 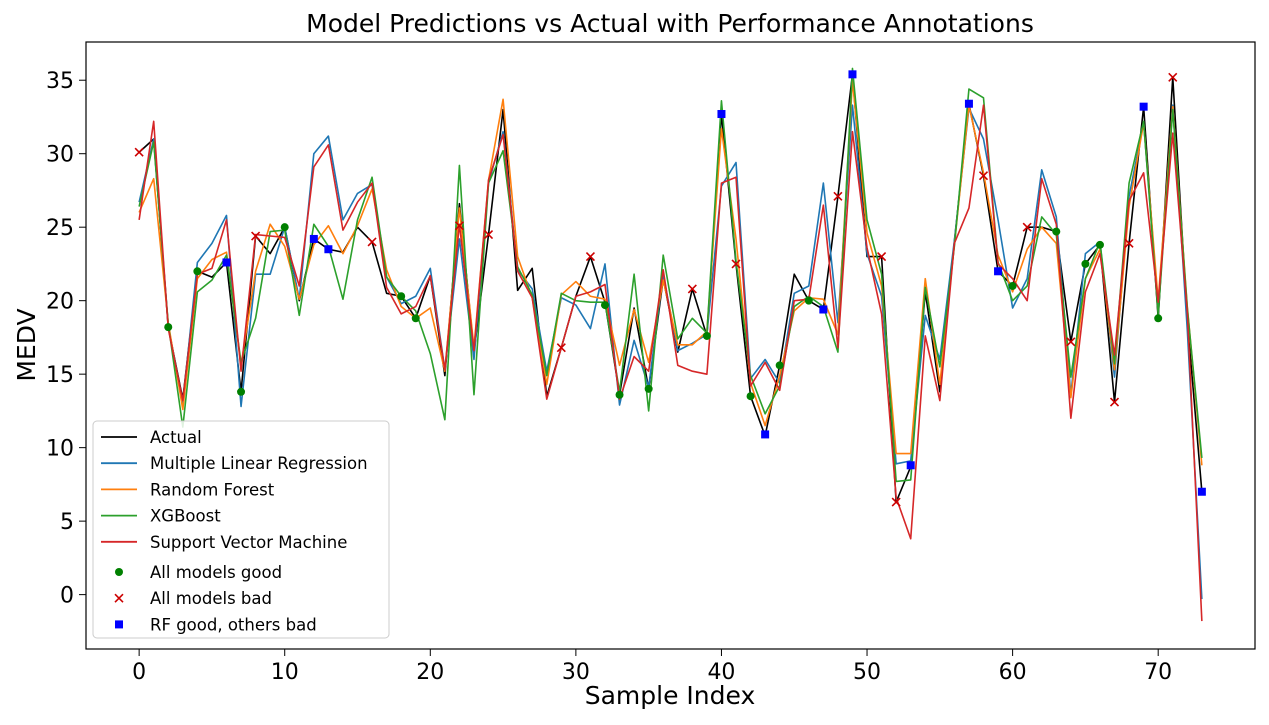 What do you see at coordinates (233, 624) in the screenshot?
I see `legend-label: RF good, others bad` at bounding box center [233, 624].